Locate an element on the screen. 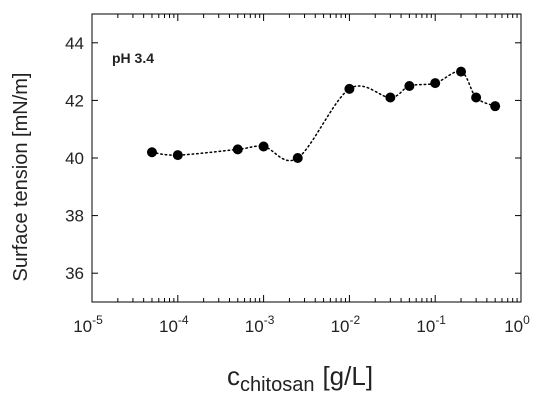 The image size is (550, 403). x-tick-label: 10⁻¹ is located at coordinates (431, 324).